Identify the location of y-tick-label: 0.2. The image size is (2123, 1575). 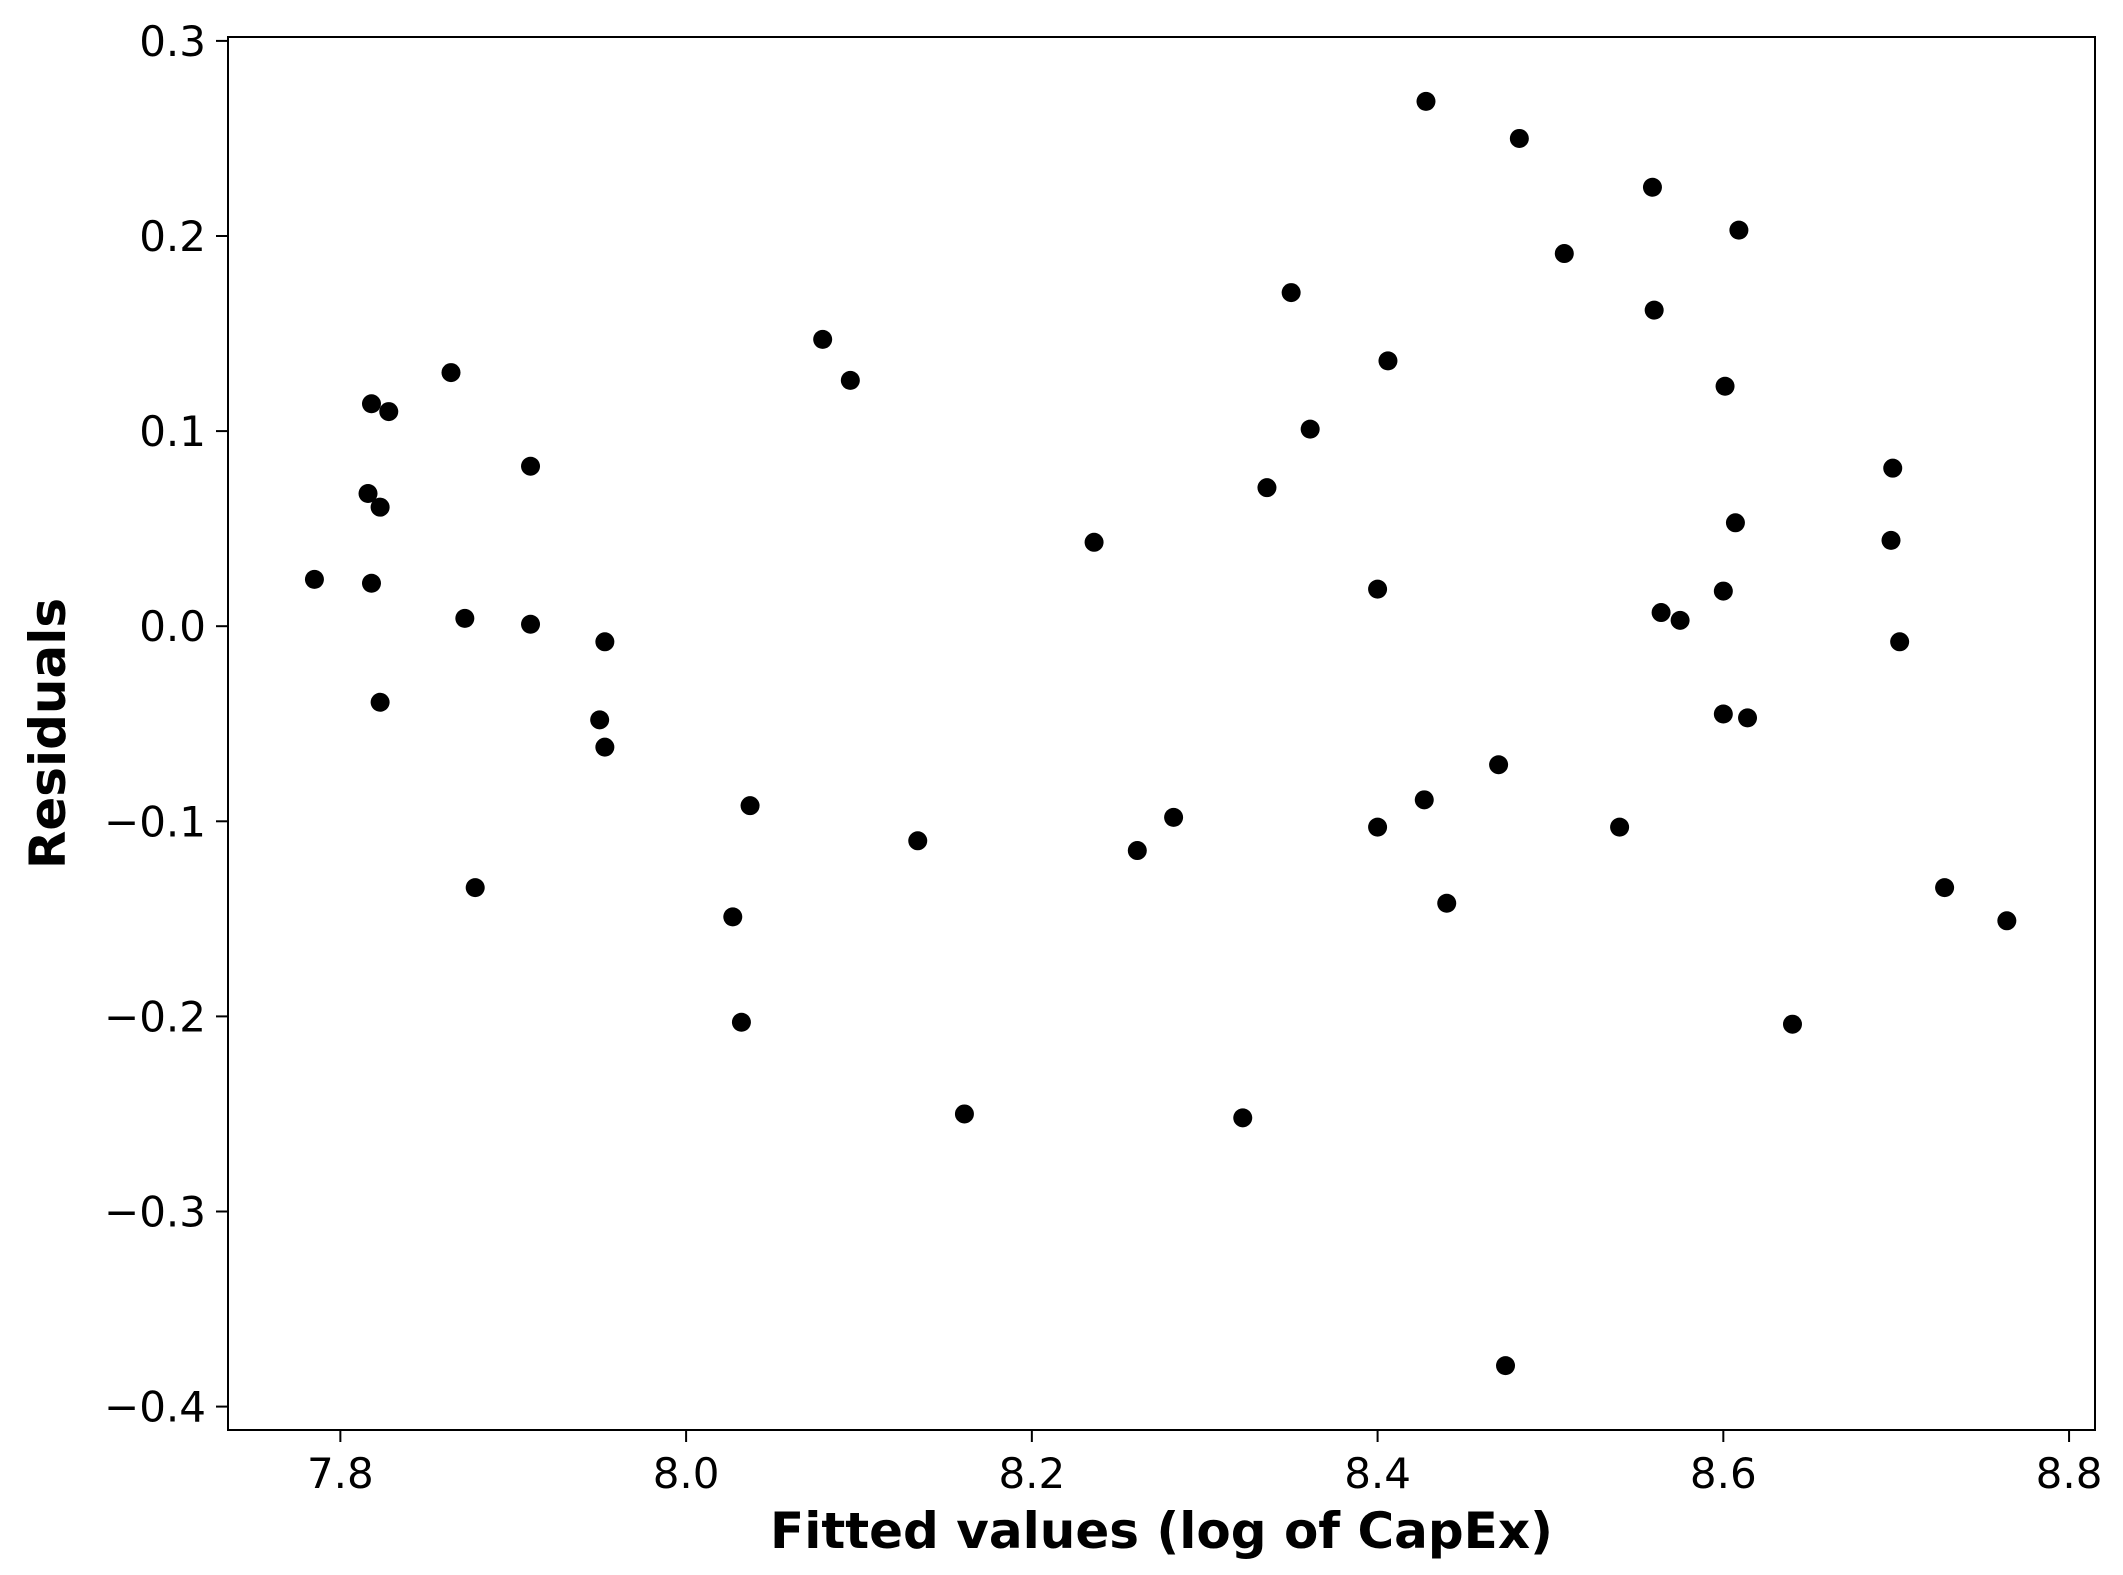
(172, 236).